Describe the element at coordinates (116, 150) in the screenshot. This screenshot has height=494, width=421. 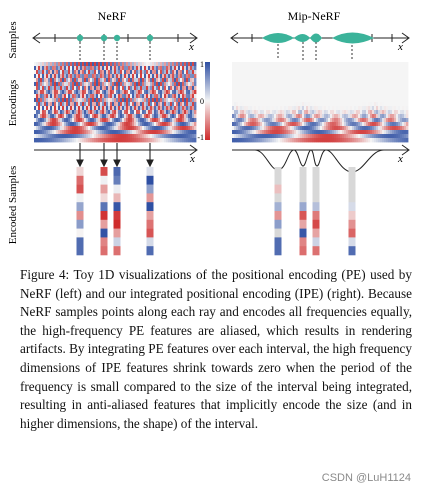
I see `nerf-lower-axis` at that location.